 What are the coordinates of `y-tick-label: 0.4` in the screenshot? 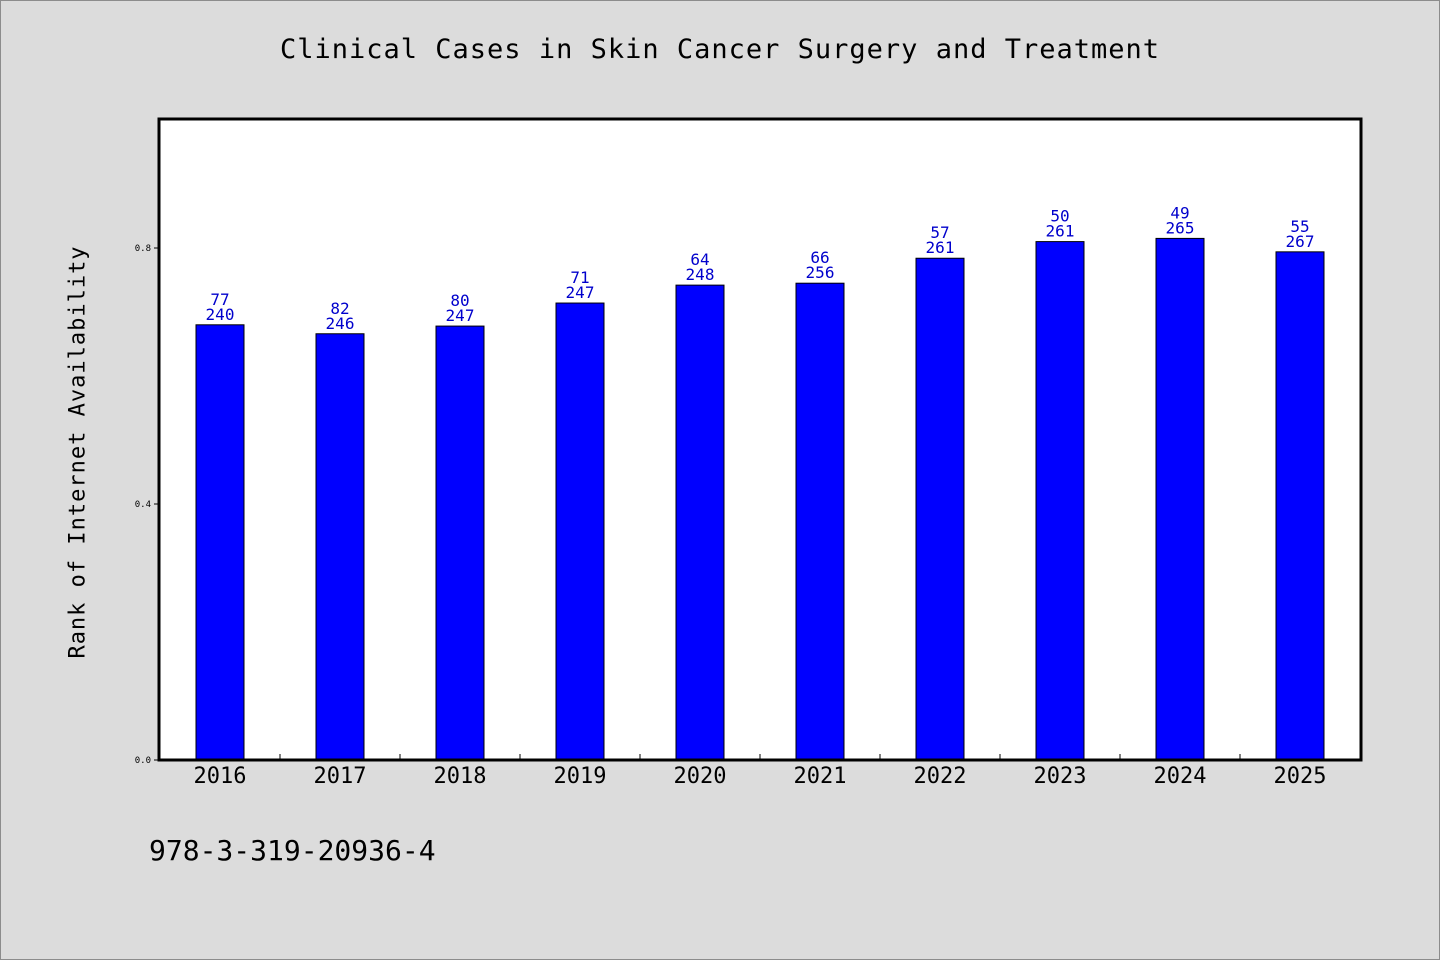 It's located at (143, 505).